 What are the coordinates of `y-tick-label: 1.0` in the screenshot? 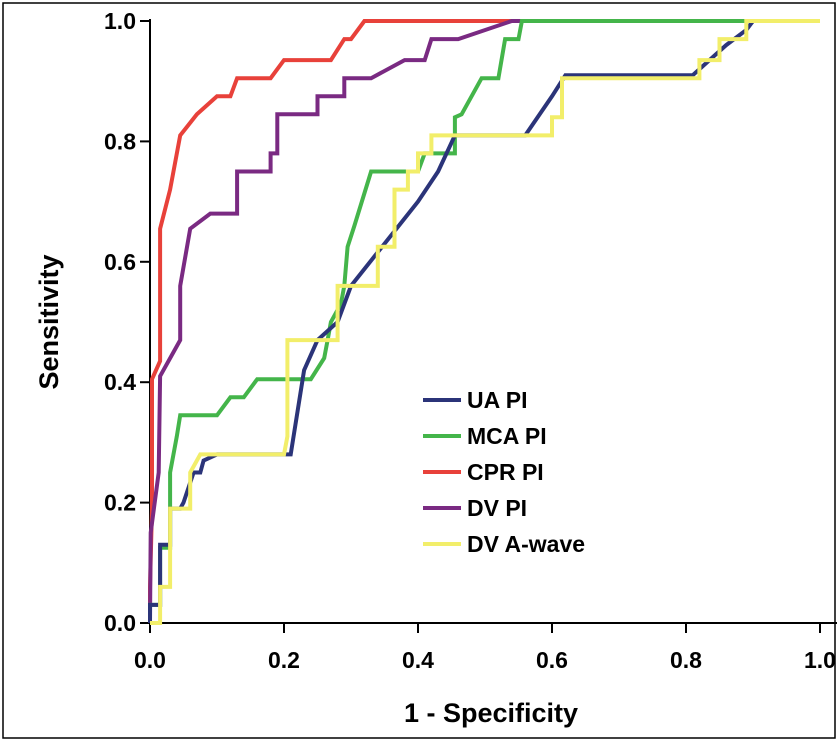 It's located at (120, 21).